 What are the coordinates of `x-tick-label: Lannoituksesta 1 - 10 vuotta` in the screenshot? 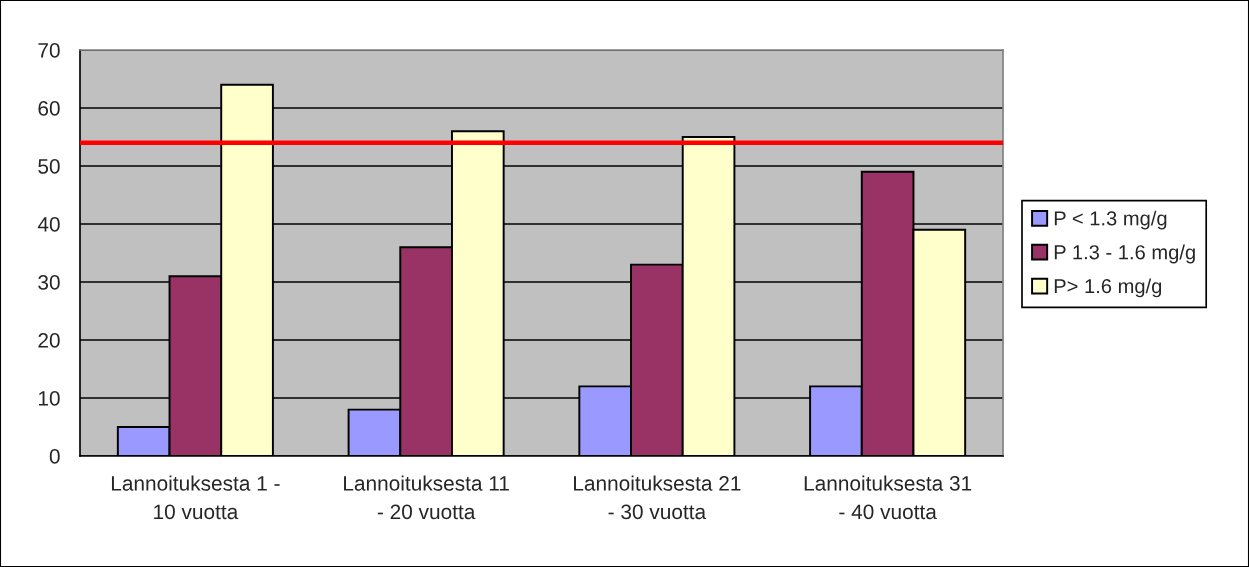 It's located at (195, 497).